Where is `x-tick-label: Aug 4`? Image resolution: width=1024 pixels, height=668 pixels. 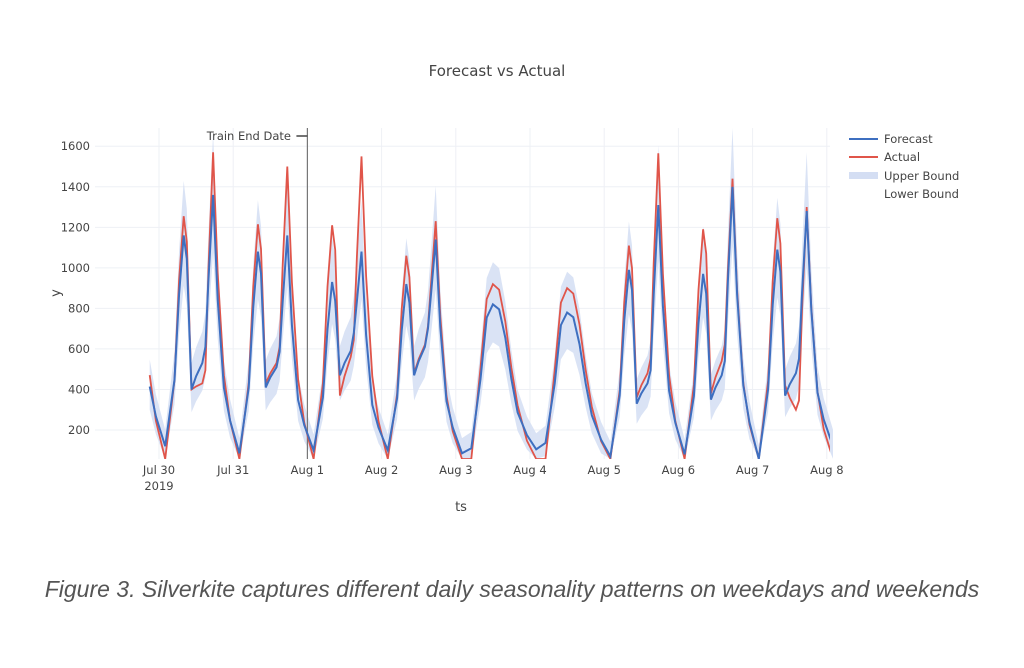 x-tick-label: Aug 4 is located at coordinates (529, 470).